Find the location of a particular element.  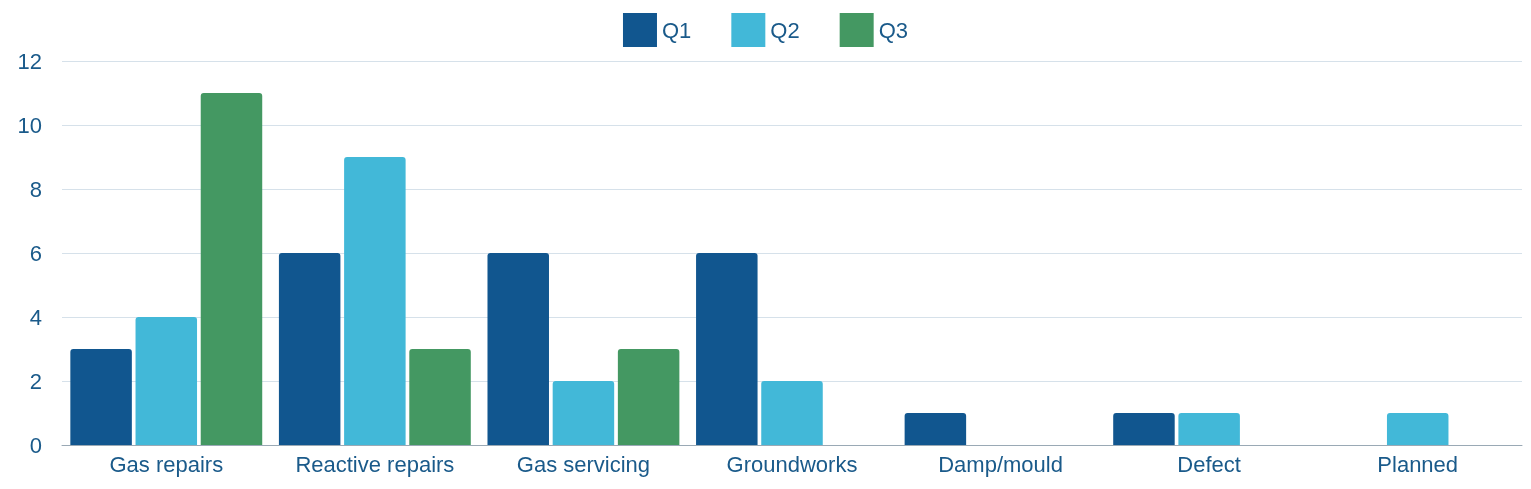

y-tick-label: 2 is located at coordinates (35, 381).